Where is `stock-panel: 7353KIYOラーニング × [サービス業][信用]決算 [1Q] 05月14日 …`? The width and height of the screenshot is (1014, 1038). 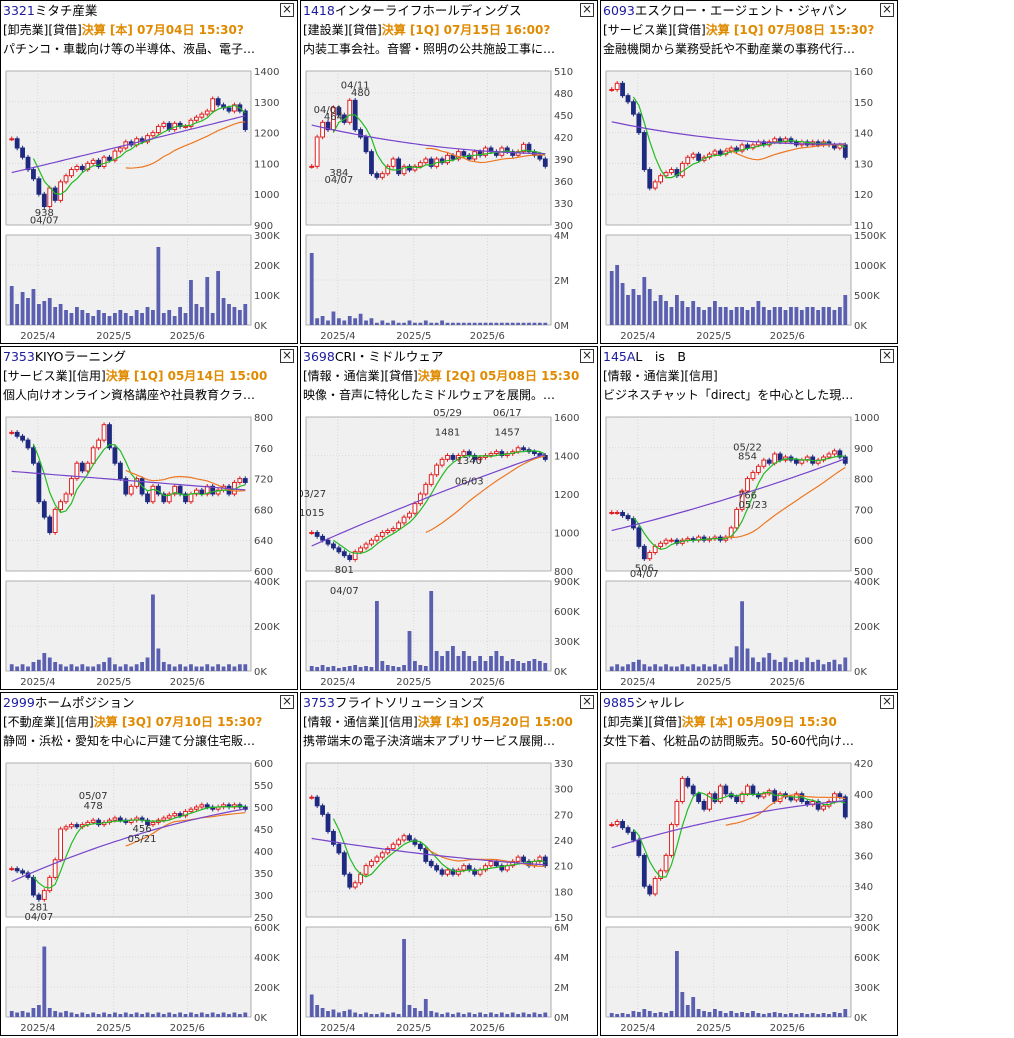 stock-panel: 7353KIYOラーニング × [サービス業][信用]決算 [1Q] 05月14日 … is located at coordinates (149, 518).